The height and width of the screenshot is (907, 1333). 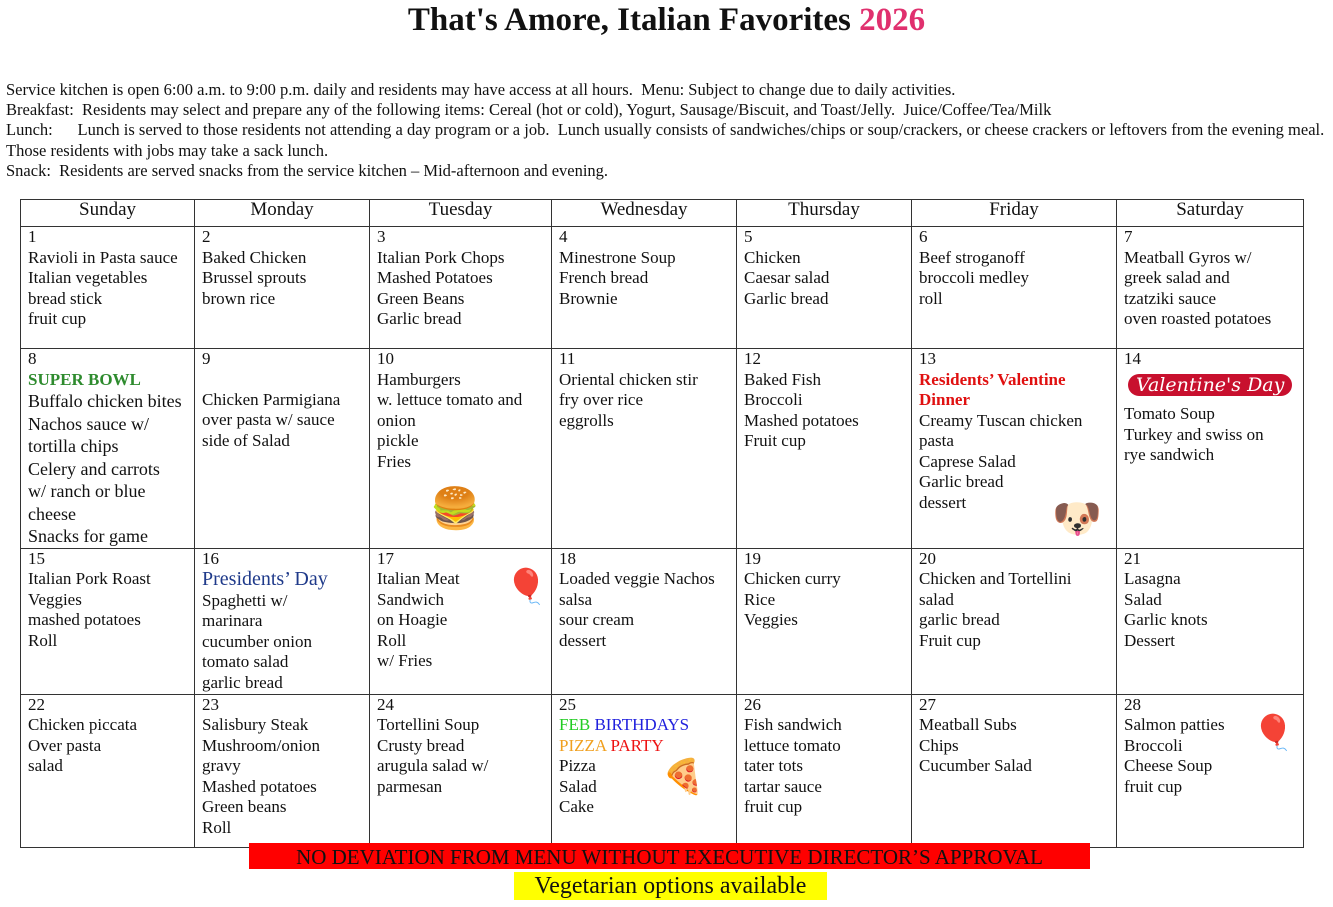 I want to click on special-event-text: Presidents’ Day, so click(x=265, y=579).